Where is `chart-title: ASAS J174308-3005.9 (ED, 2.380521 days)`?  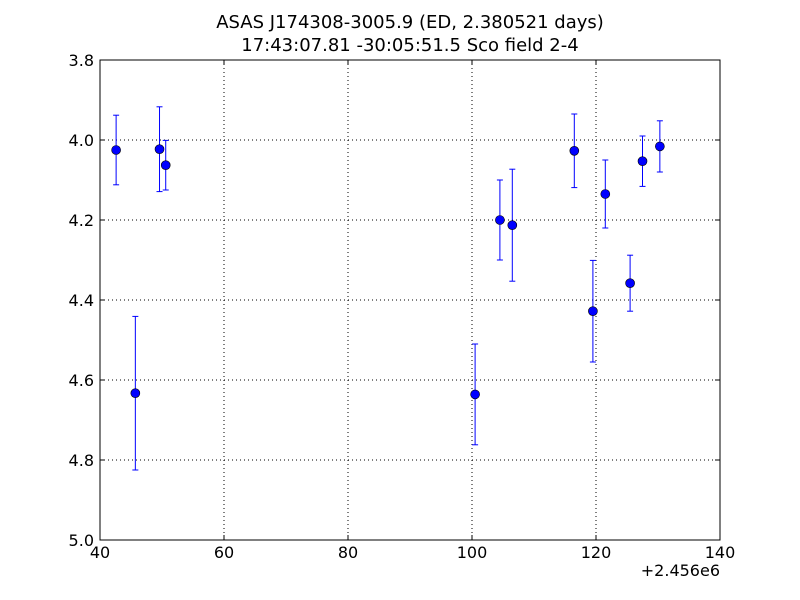 chart-title: ASAS J174308-3005.9 (ED, 2.380521 days) is located at coordinates (410, 22).